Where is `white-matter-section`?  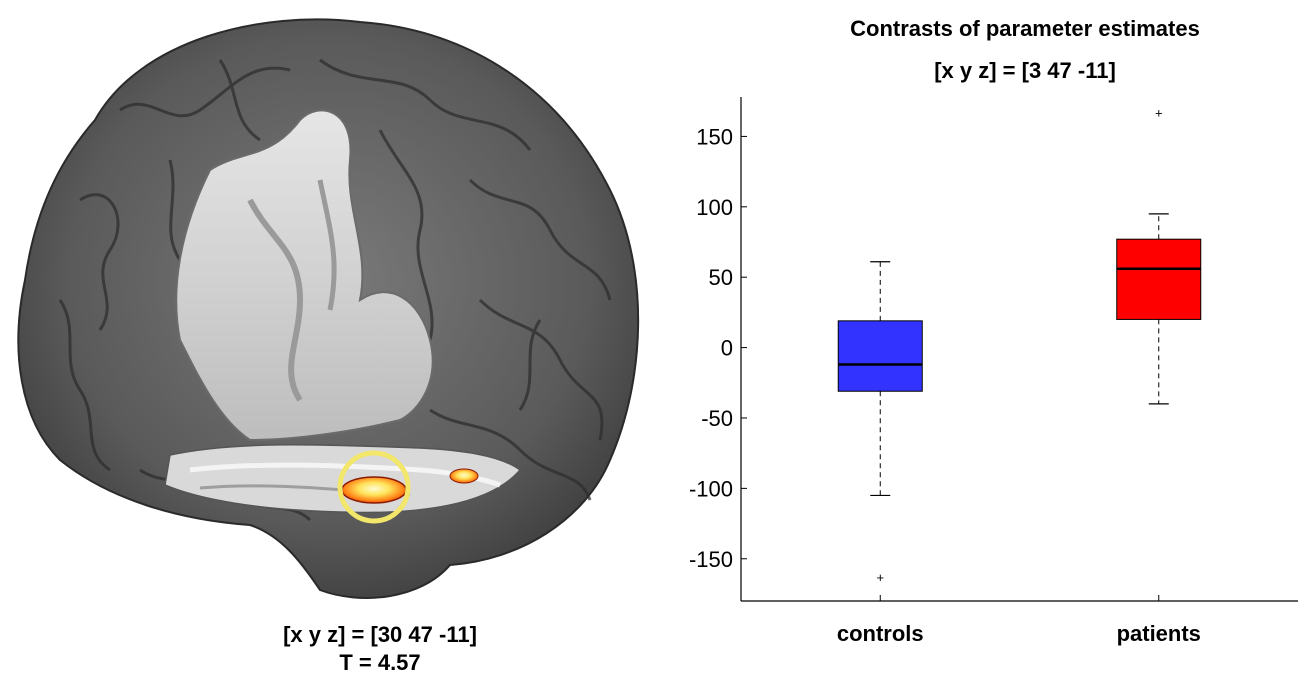 white-matter-section is located at coordinates (304, 275).